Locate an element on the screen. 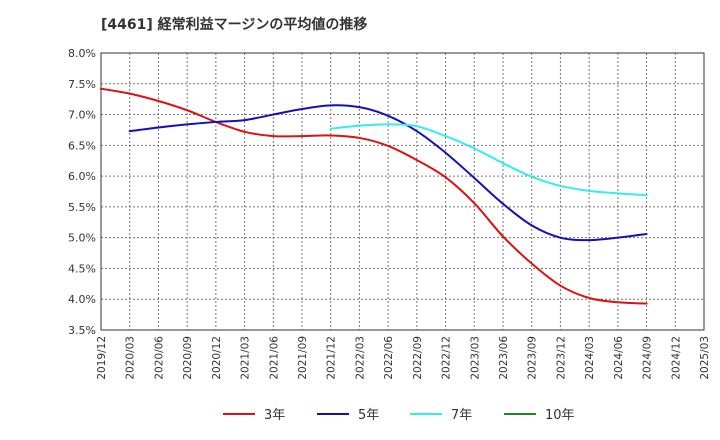 This screenshot has width=720, height=440. x-tick-label: 2023/03 is located at coordinates (475, 358).